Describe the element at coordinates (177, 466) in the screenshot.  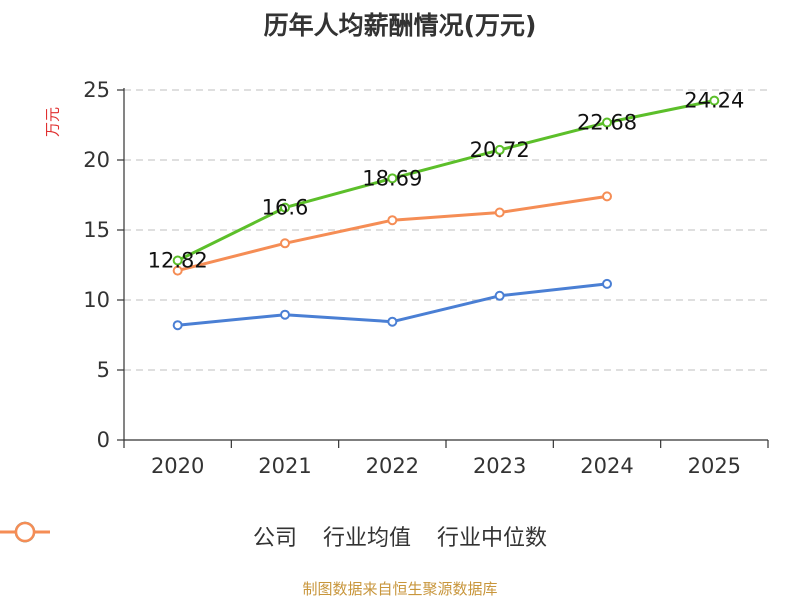
I see `x-tick-label: 2020` at that location.